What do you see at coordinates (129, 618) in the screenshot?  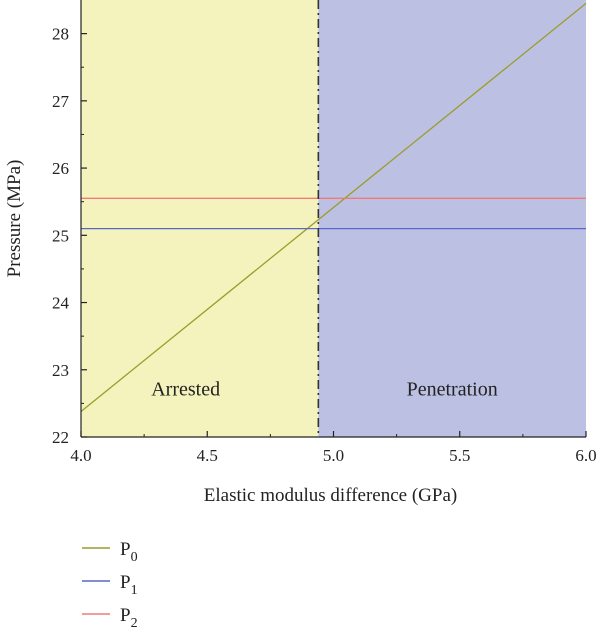 I see `legend-label-p2: P2` at bounding box center [129, 618].